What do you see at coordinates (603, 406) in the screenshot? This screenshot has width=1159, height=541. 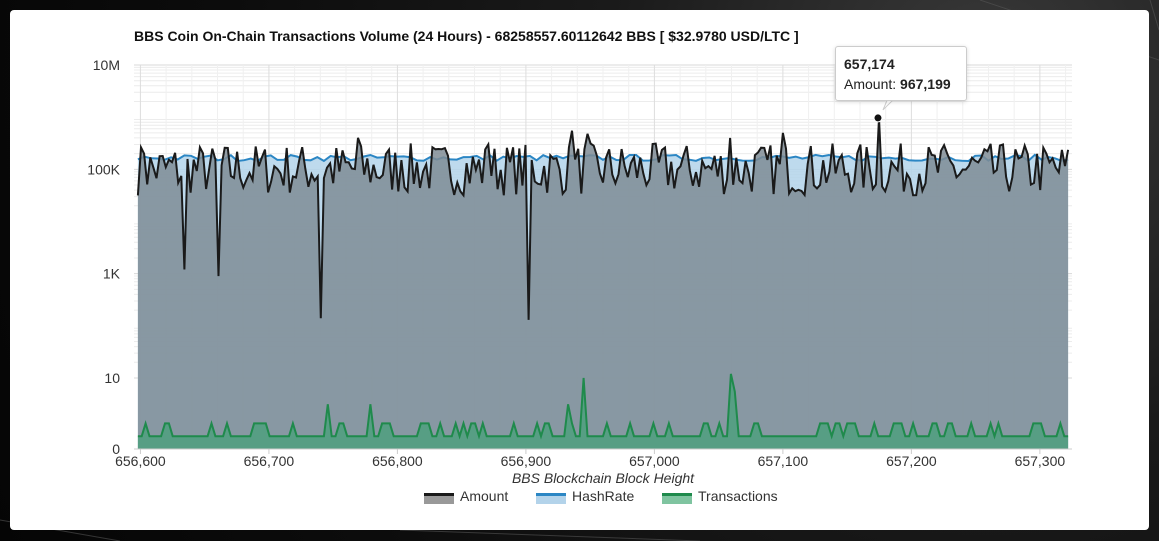 I see `series-transactions-line` at bounding box center [603, 406].